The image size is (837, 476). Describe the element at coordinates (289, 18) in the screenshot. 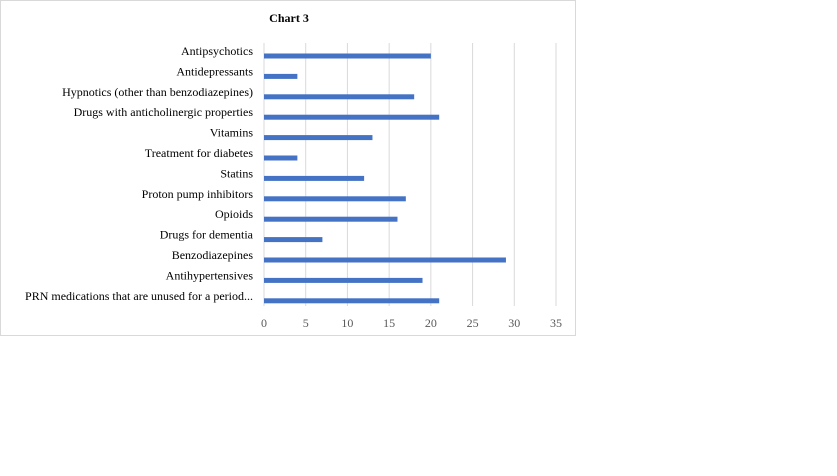

I see `chart-title: Chart 3` at that location.